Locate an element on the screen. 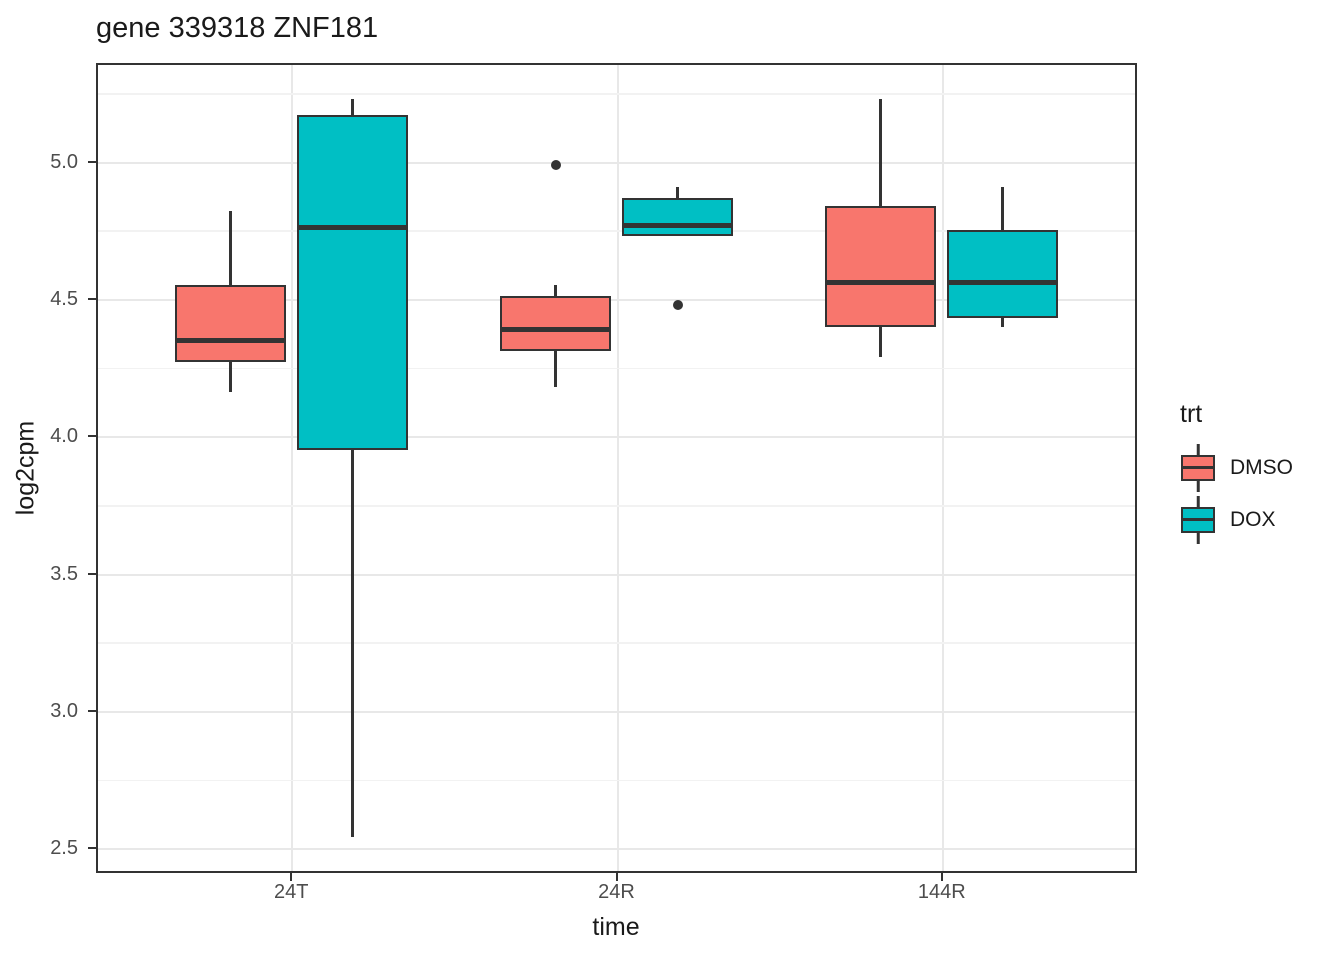  chart-title: gene 339318 ZNF181 is located at coordinates (237, 28).